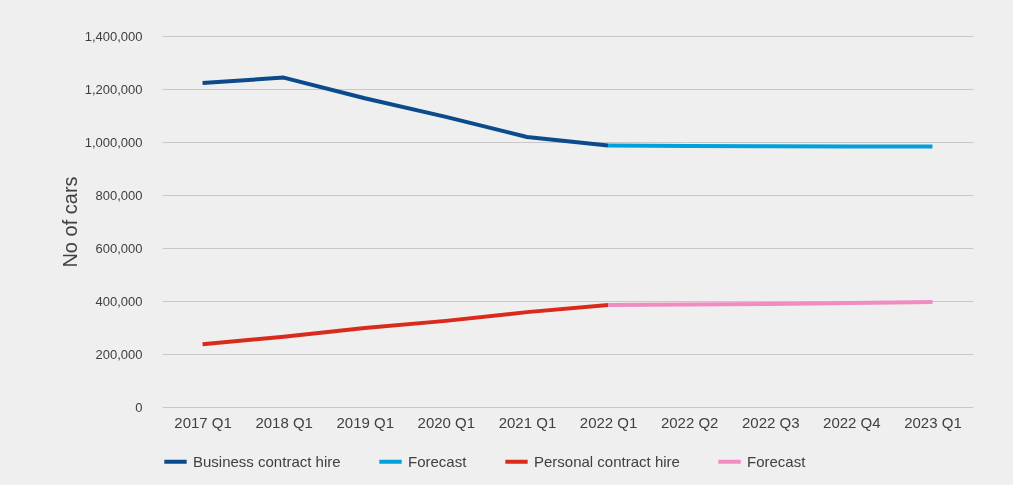 Image resolution: width=1013 pixels, height=485 pixels. Describe the element at coordinates (284, 422) in the screenshot. I see `x-tick-label: 2018 Q1` at that location.